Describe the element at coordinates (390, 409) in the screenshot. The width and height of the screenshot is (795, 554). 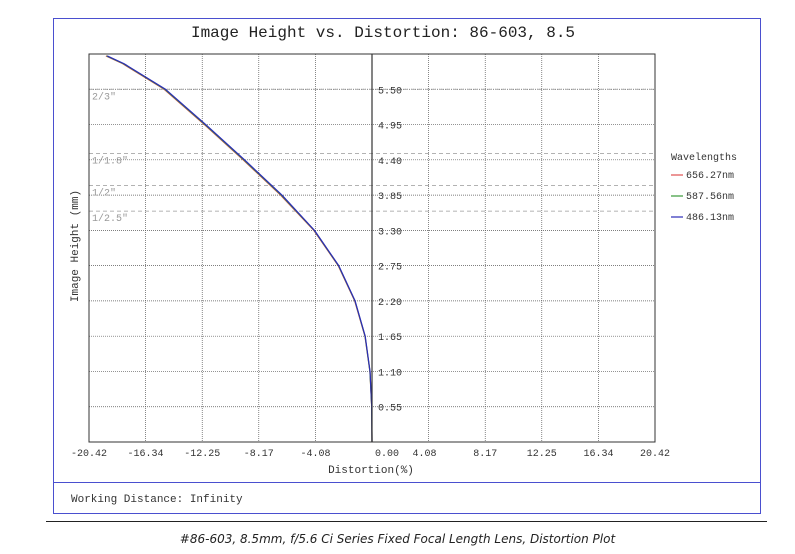
I see `y-tick-label: 0.55` at that location.